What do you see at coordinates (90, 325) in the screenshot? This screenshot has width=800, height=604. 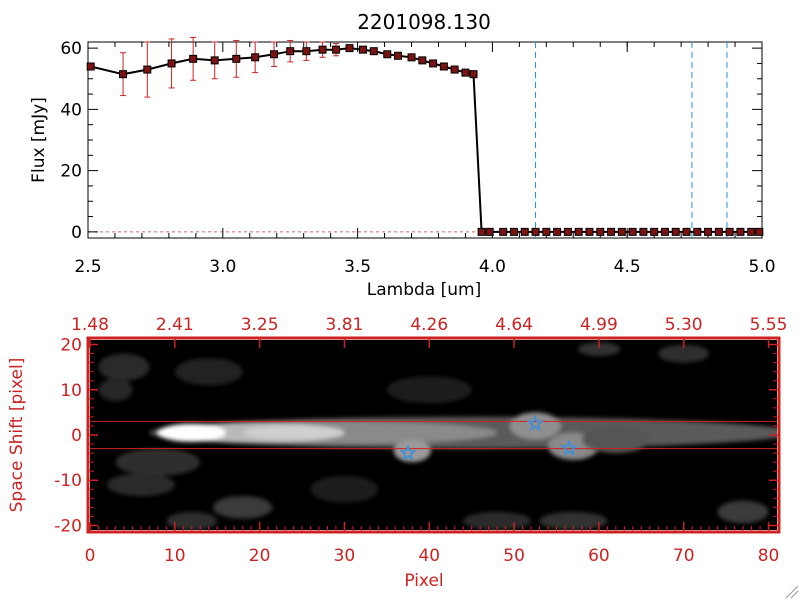 I see `image-top-tick-label: 1.48` at bounding box center [90, 325].